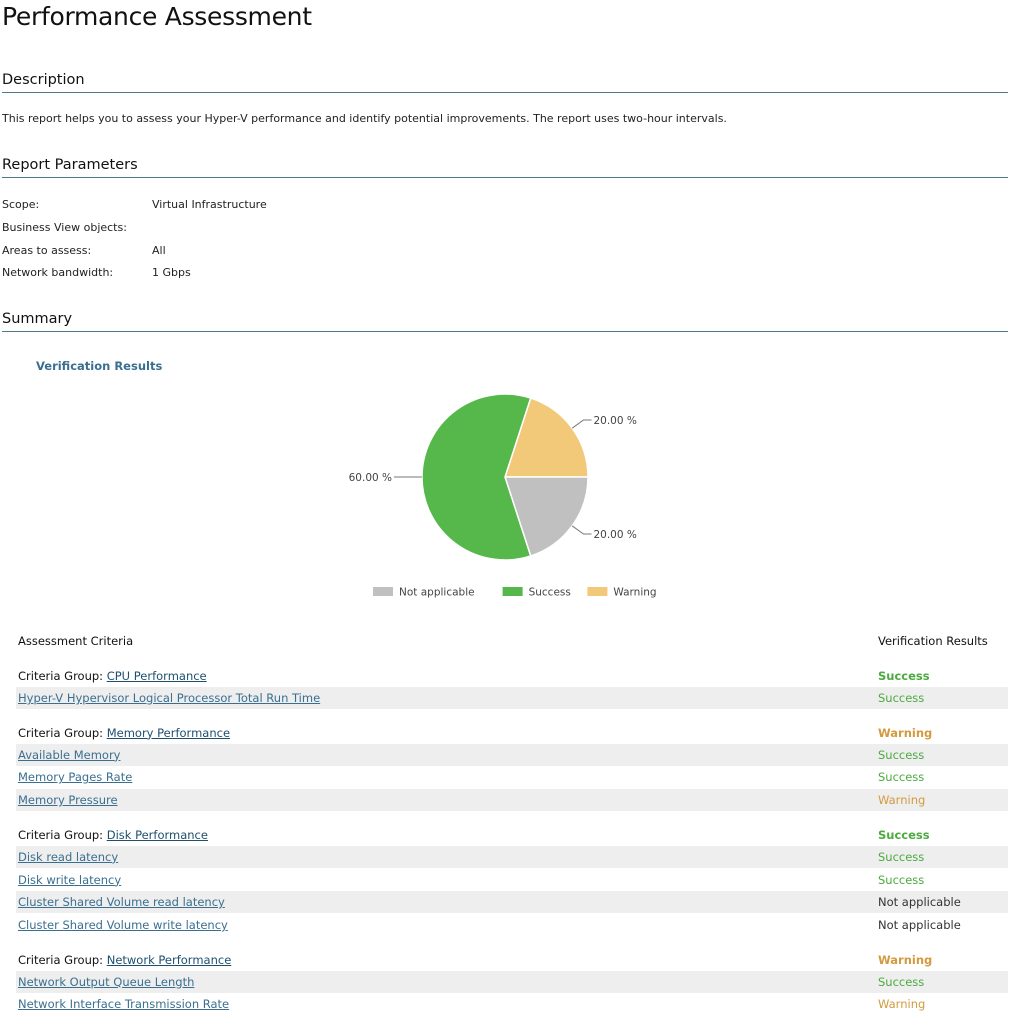  Describe the element at coordinates (156, 676) in the screenshot. I see `criteria-group-link: CPU Performance` at that location.